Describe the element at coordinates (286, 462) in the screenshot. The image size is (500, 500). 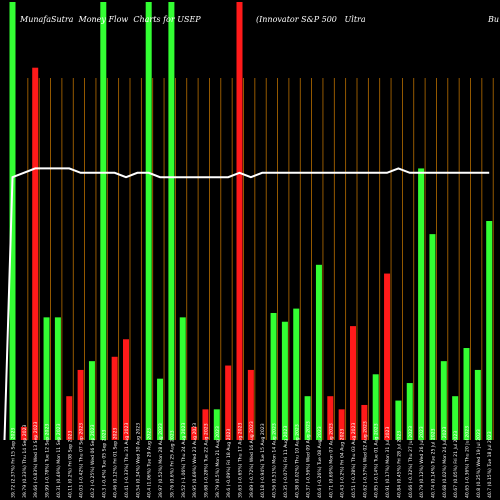
I see `x-tick-label: 40.35 (-0.07%) Fri 11 Aug 2023` at that location.